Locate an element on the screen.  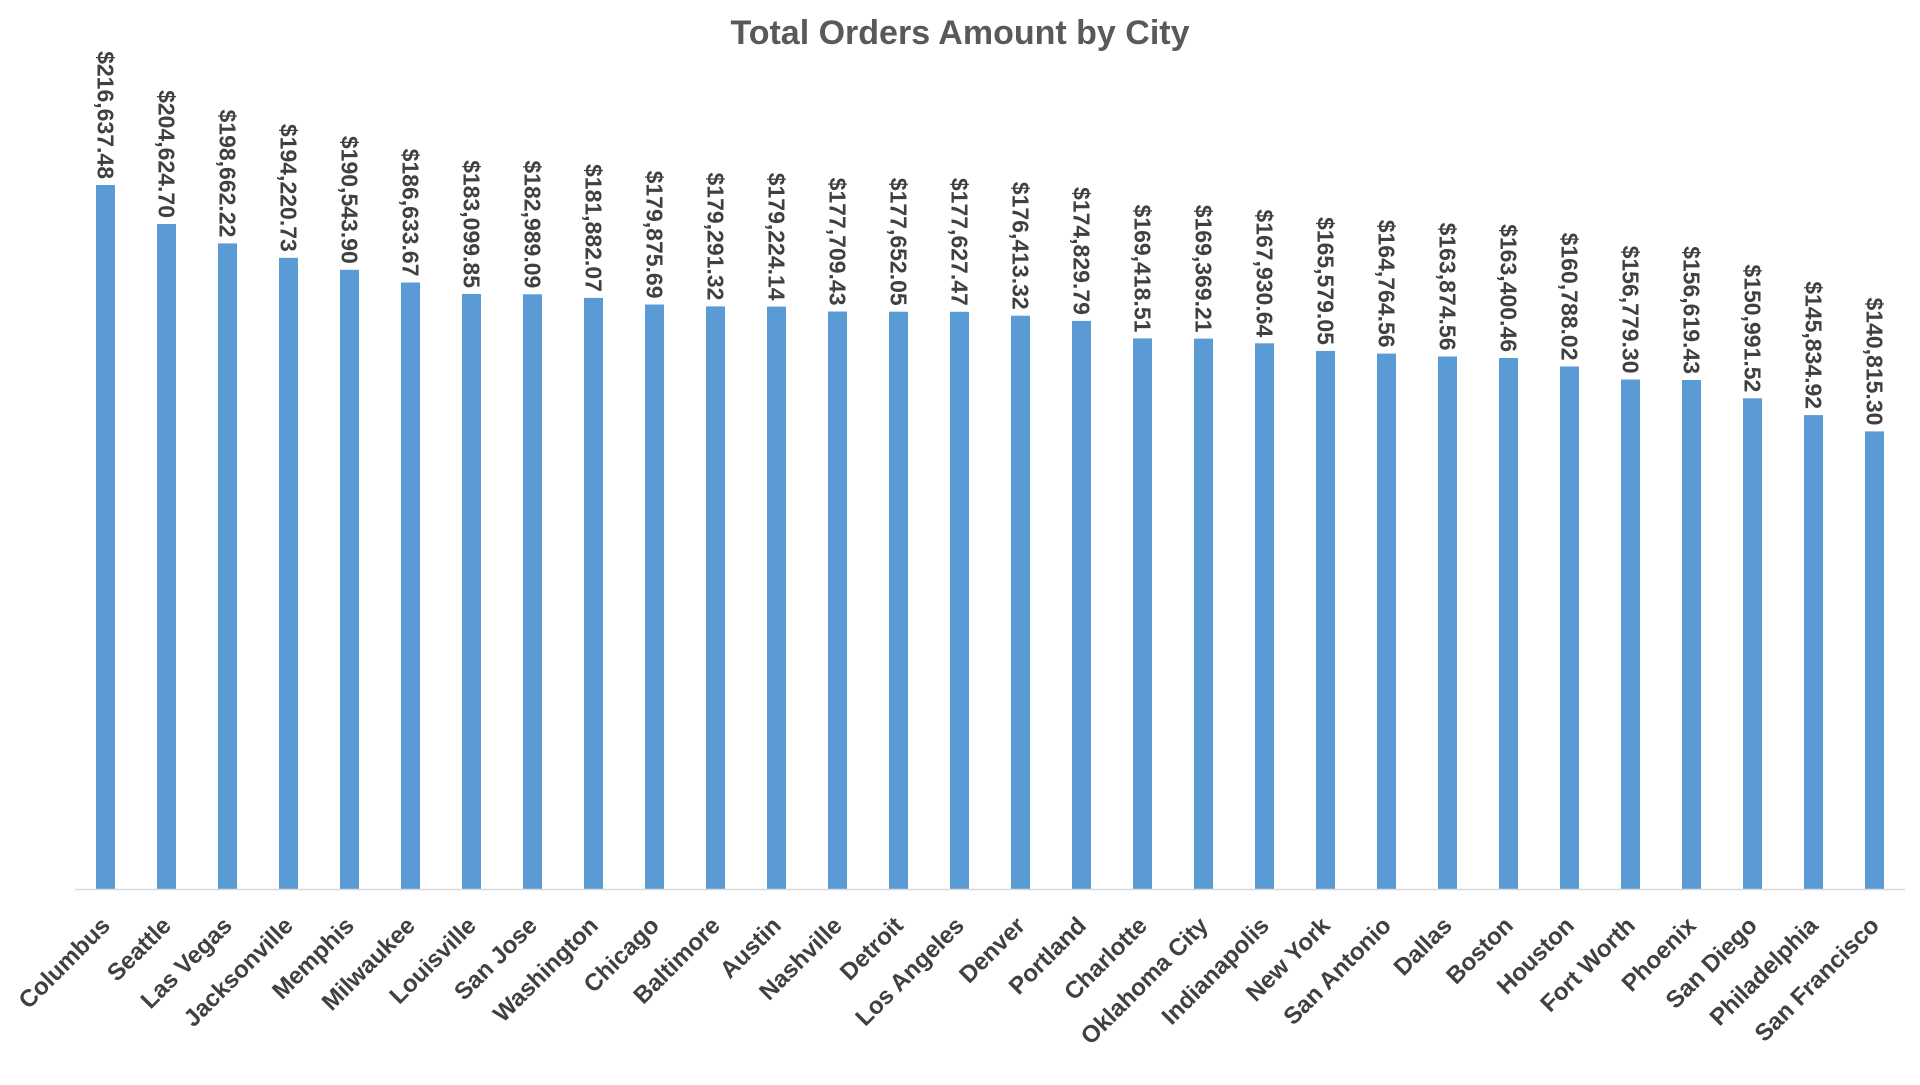
bar-las-vegas is located at coordinates (227, 566).